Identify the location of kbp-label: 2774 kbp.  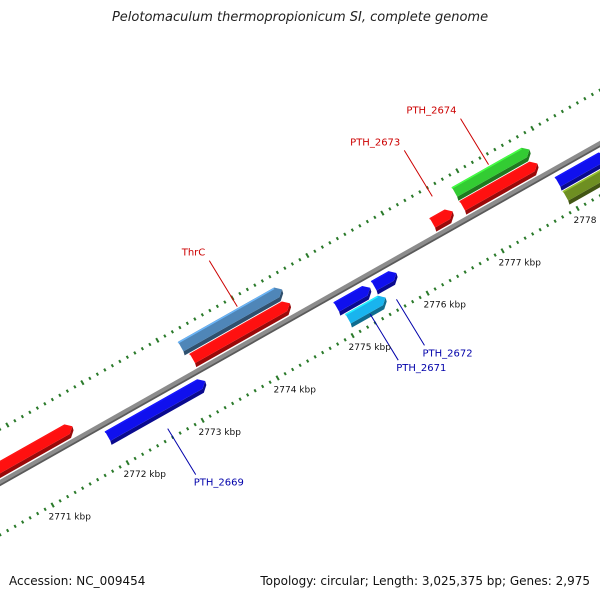
(295, 390).